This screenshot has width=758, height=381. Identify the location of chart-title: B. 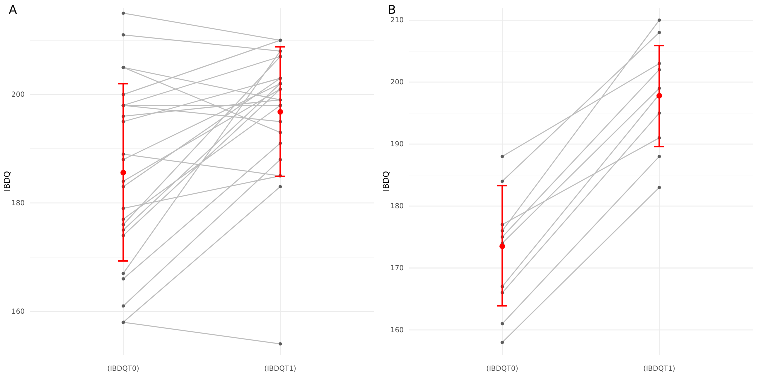
(392, 10).